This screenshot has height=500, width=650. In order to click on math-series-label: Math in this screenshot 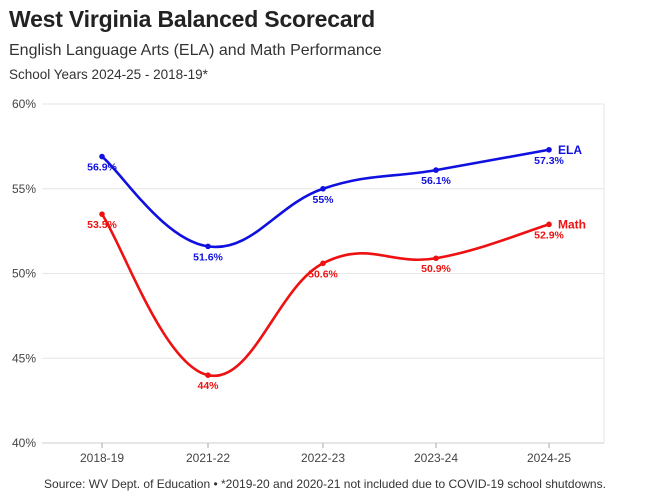, I will do `click(572, 224)`.